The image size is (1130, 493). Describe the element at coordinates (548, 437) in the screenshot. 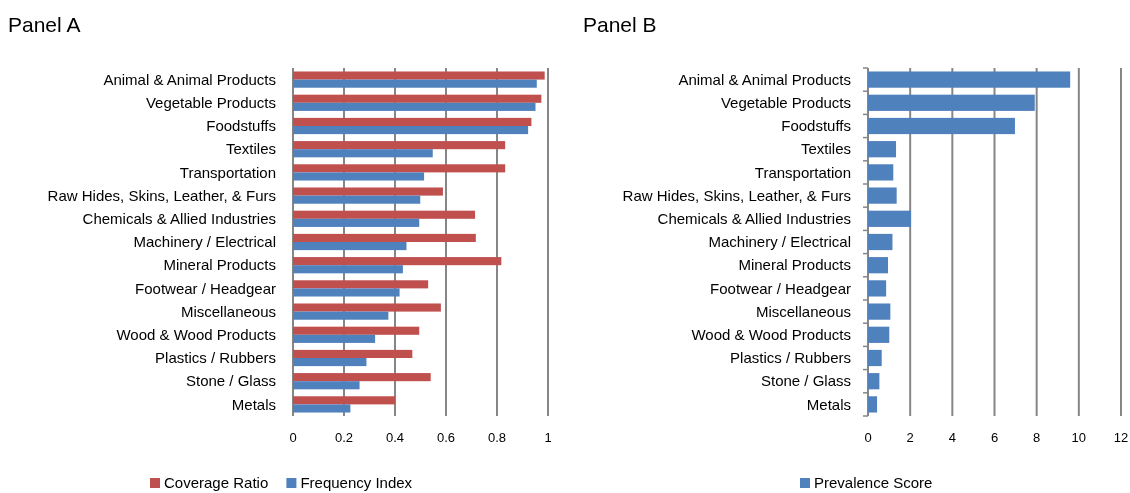

I see `x-tick-label: 1` at that location.